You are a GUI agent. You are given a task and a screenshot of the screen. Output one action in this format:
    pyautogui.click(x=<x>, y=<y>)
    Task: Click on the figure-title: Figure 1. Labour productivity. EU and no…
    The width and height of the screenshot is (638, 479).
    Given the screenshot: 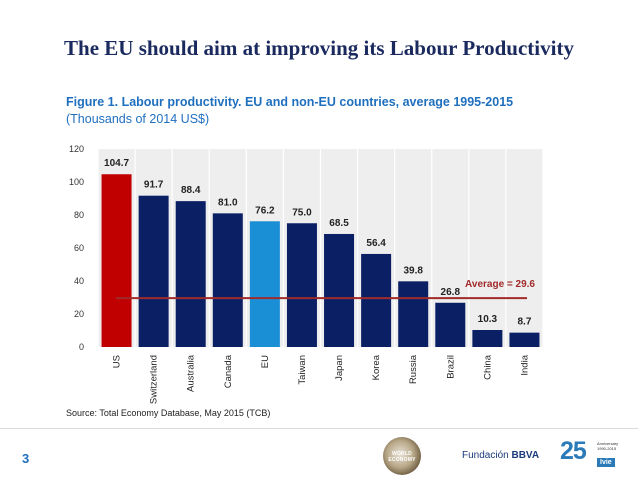 What is the action you would take?
    pyautogui.click(x=290, y=102)
    